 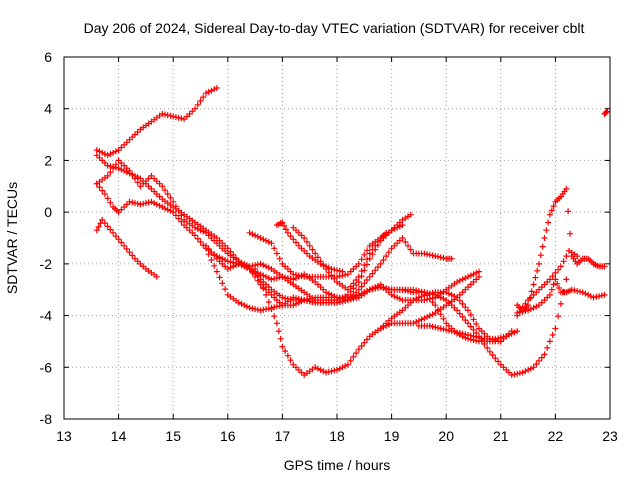 What do you see at coordinates (228, 436) in the screenshot?
I see `x-tick-label: 16` at bounding box center [228, 436].